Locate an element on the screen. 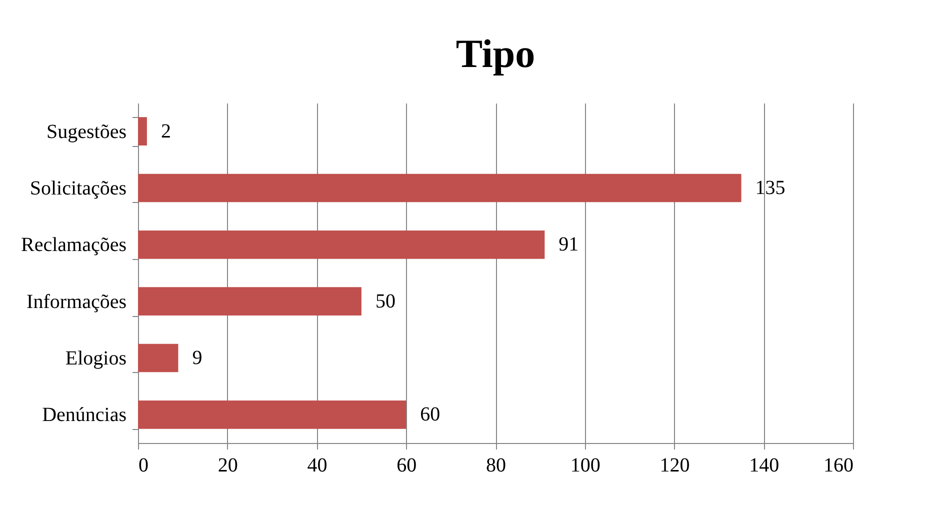  y-tick-label: Denúncias is located at coordinates (84, 415).